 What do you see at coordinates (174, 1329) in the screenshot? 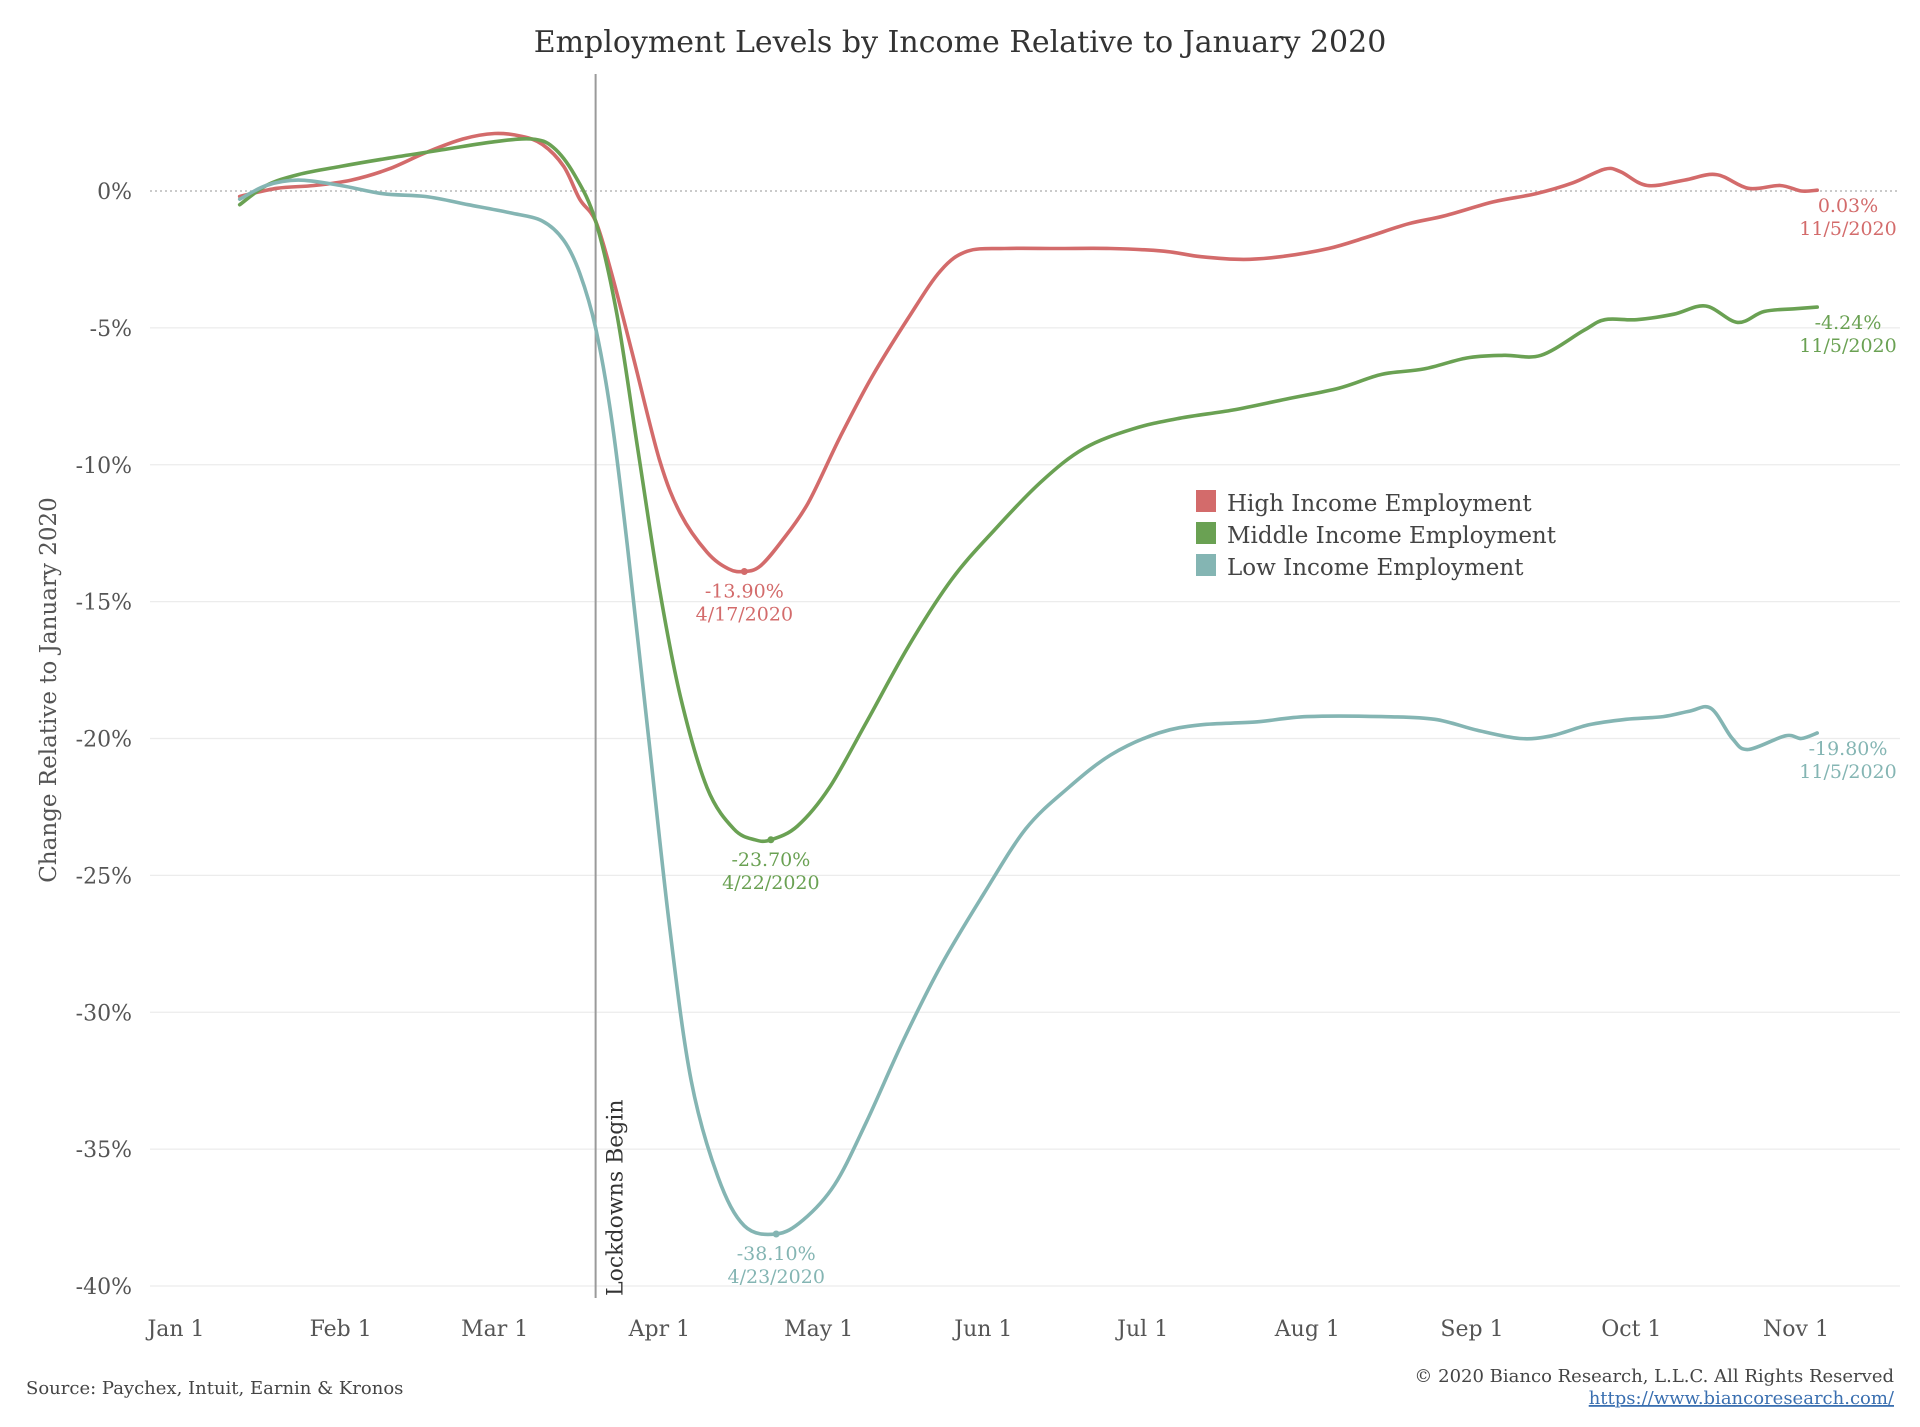
I see `x-tick-label: Jan 1` at bounding box center [174, 1329].